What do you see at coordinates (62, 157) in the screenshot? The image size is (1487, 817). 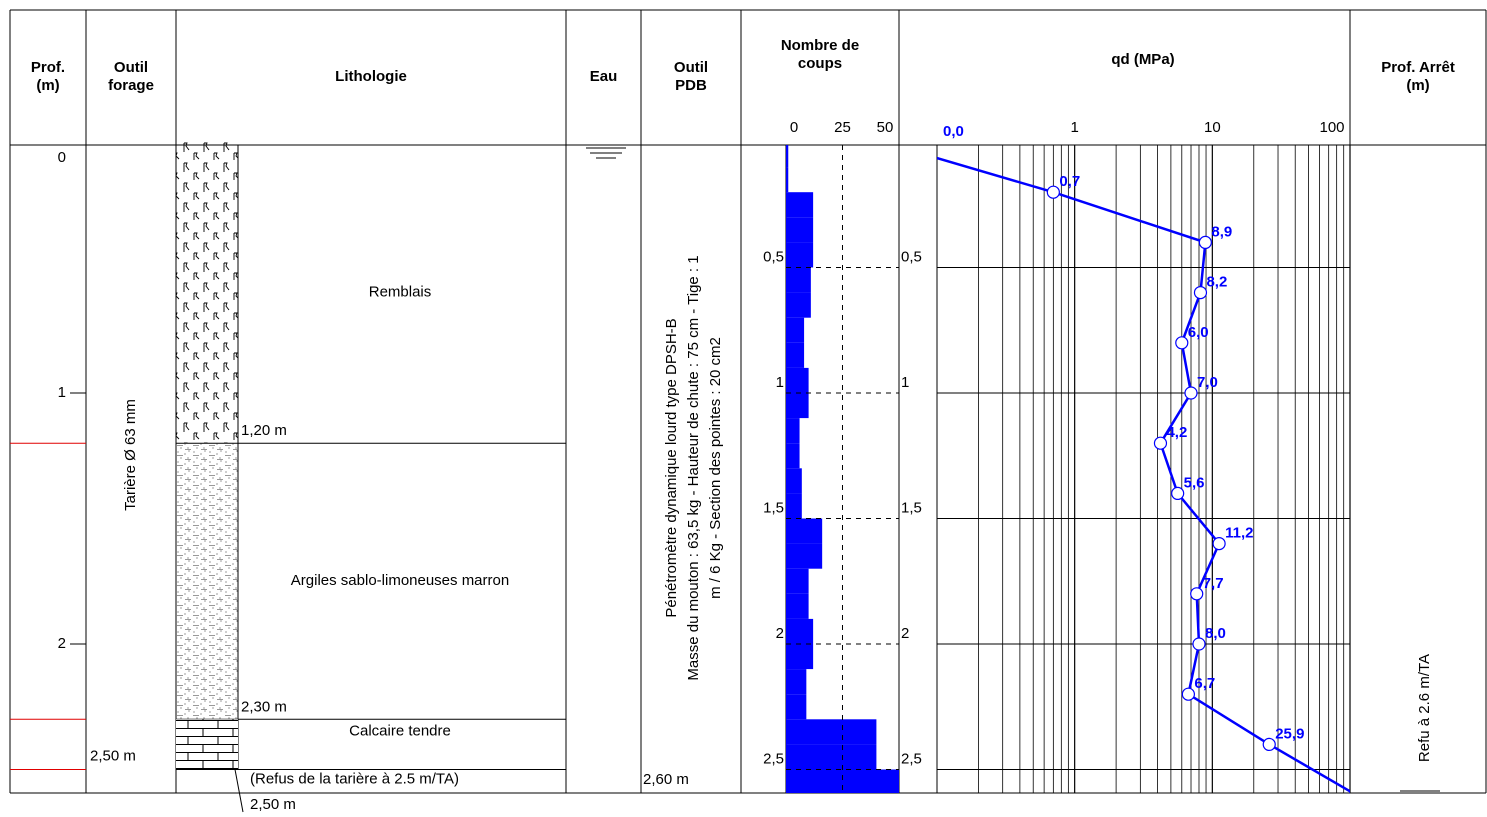 I see `depth-tick-label: 0` at bounding box center [62, 157].